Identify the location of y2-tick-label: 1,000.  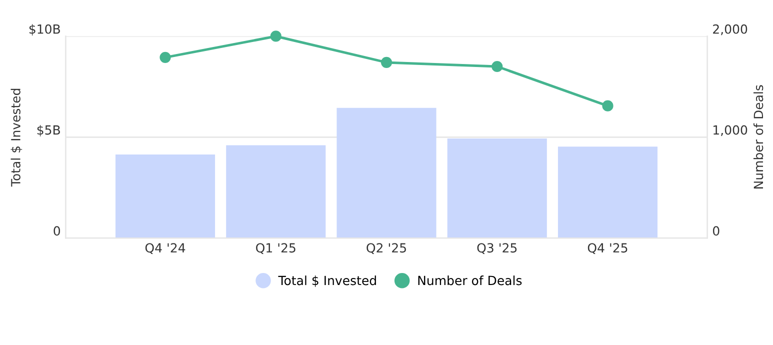
(731, 130).